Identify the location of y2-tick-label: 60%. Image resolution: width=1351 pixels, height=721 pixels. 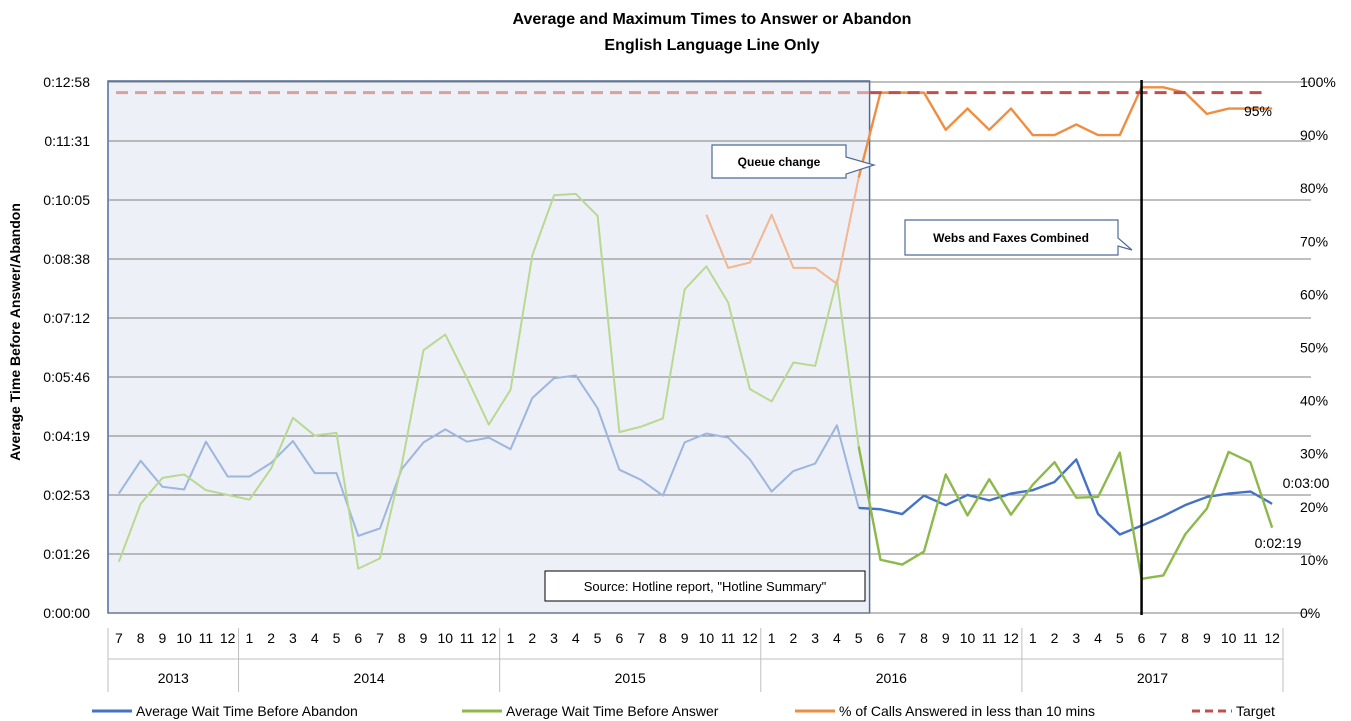
(1314, 294).